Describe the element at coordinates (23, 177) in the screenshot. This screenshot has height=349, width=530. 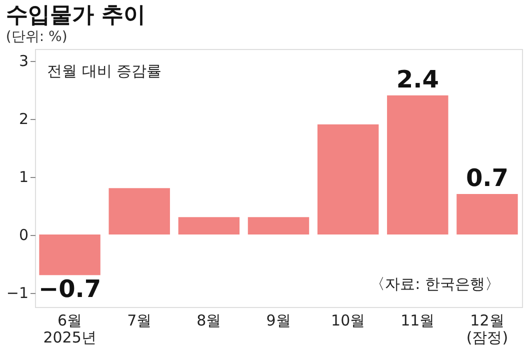
I see `y-tick-label: 1` at that location.